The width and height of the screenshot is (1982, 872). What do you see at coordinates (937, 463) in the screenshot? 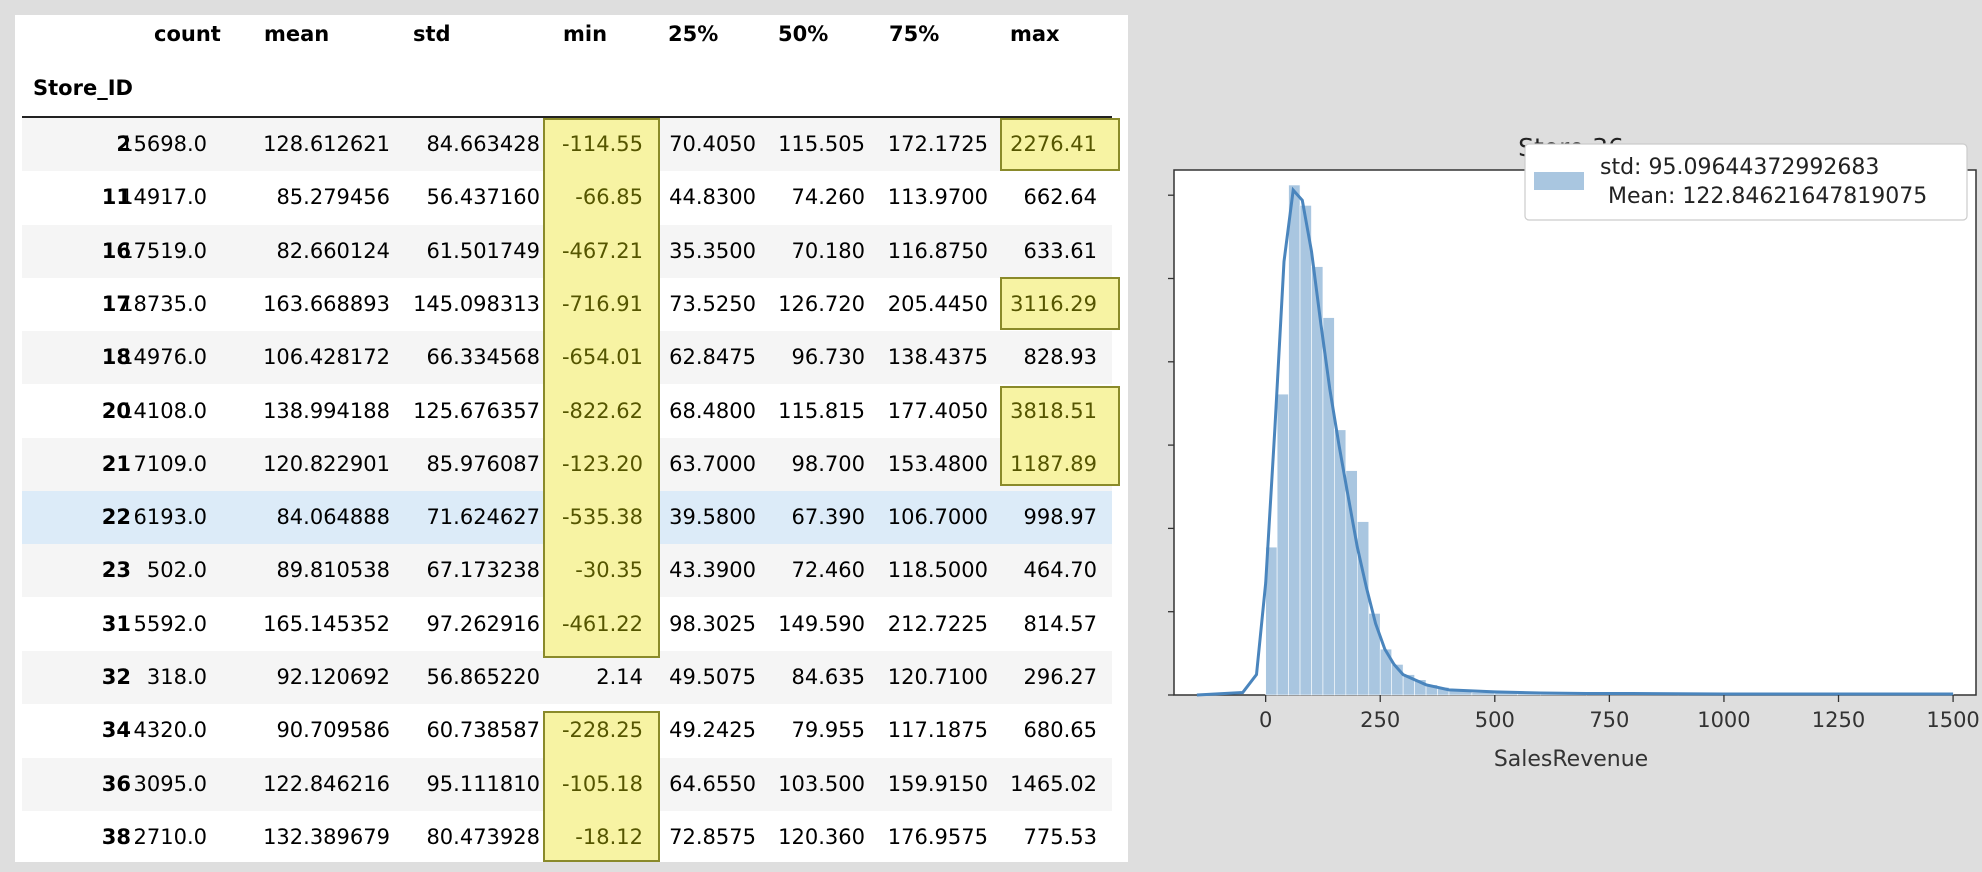
I see `cell-p75: 153.4800` at bounding box center [937, 463].